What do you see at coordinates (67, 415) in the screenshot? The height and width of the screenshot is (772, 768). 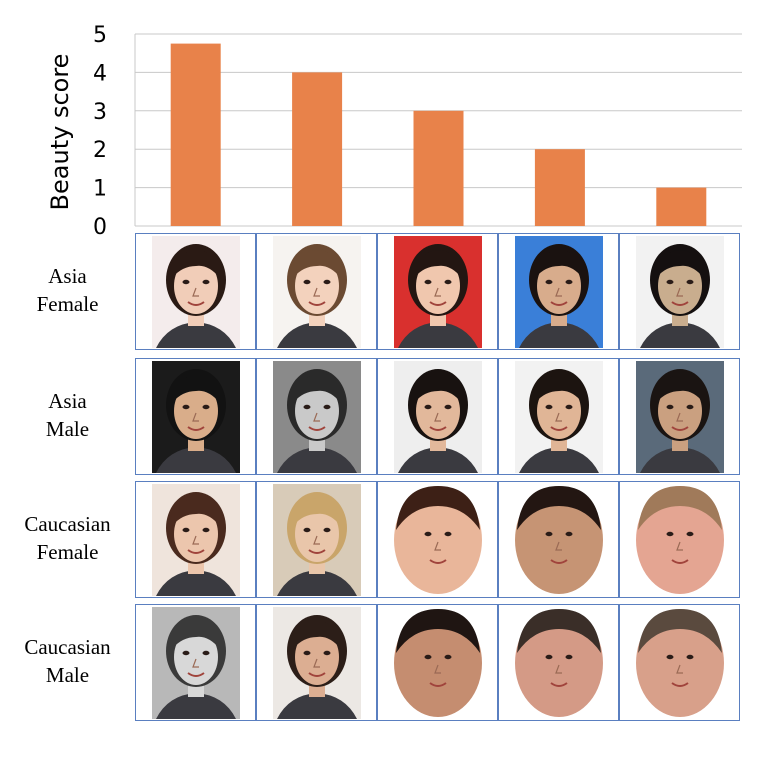 I see `row-label: Asia Male` at bounding box center [67, 415].